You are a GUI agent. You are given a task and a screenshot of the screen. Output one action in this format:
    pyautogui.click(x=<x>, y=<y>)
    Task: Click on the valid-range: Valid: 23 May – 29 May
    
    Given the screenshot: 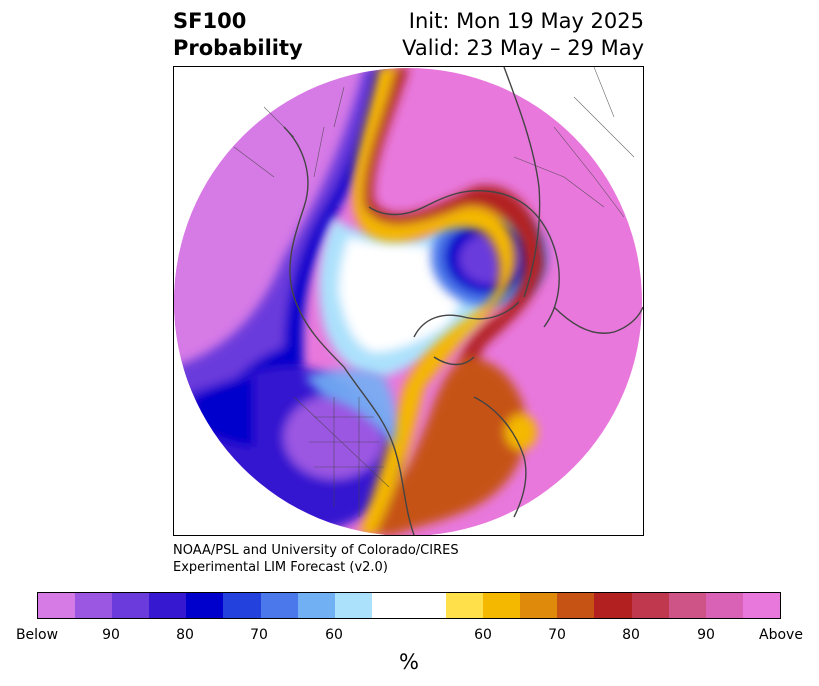 What is the action you would take?
    pyautogui.click(x=523, y=48)
    